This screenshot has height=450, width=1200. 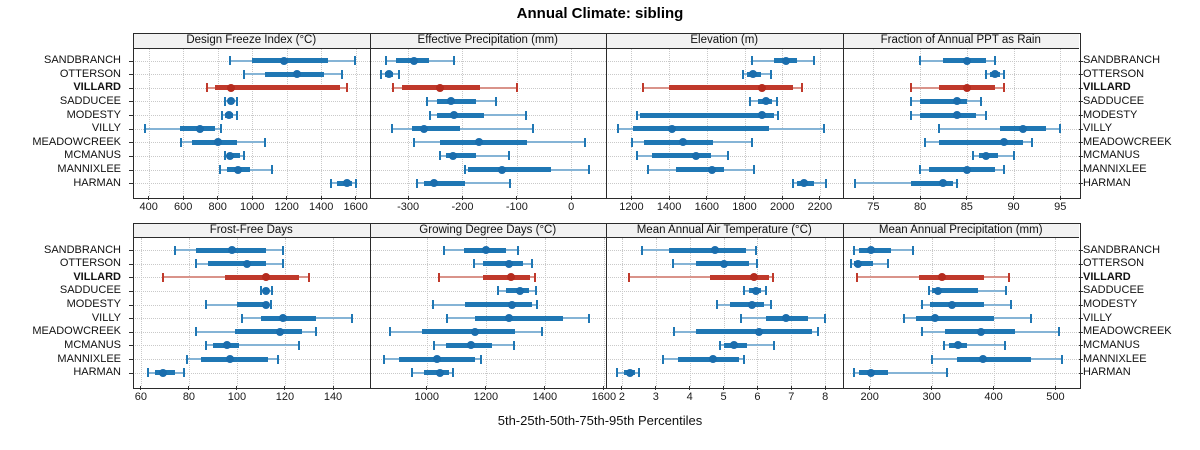 I want to click on station-label-left: SADDUCEE, so click(x=90, y=100).